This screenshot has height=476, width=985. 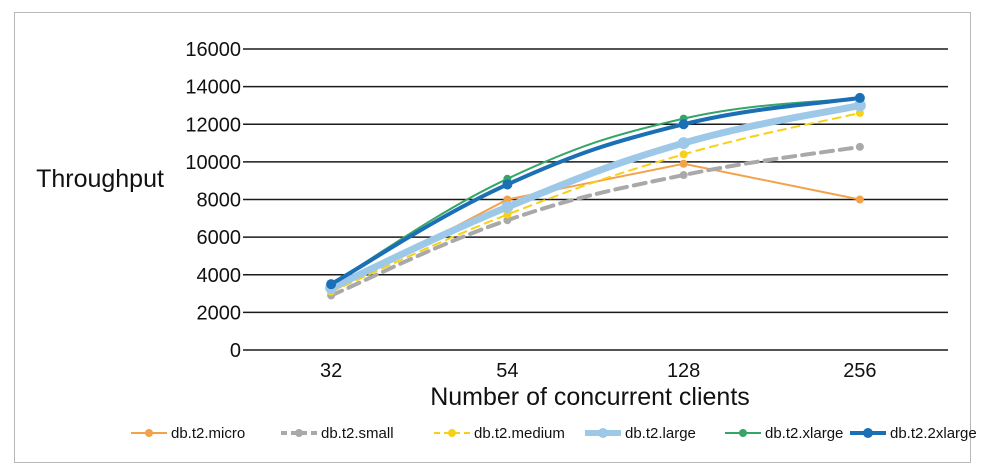 What do you see at coordinates (933, 433) in the screenshot?
I see `legend-label: db.t2.2xlarge` at bounding box center [933, 433].